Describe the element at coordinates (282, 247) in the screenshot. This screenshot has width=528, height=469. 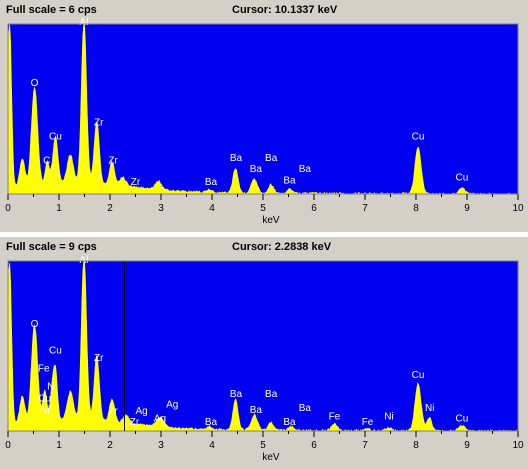
I see `cursor-readout: Cursor: 2.2838 keV` at that location.